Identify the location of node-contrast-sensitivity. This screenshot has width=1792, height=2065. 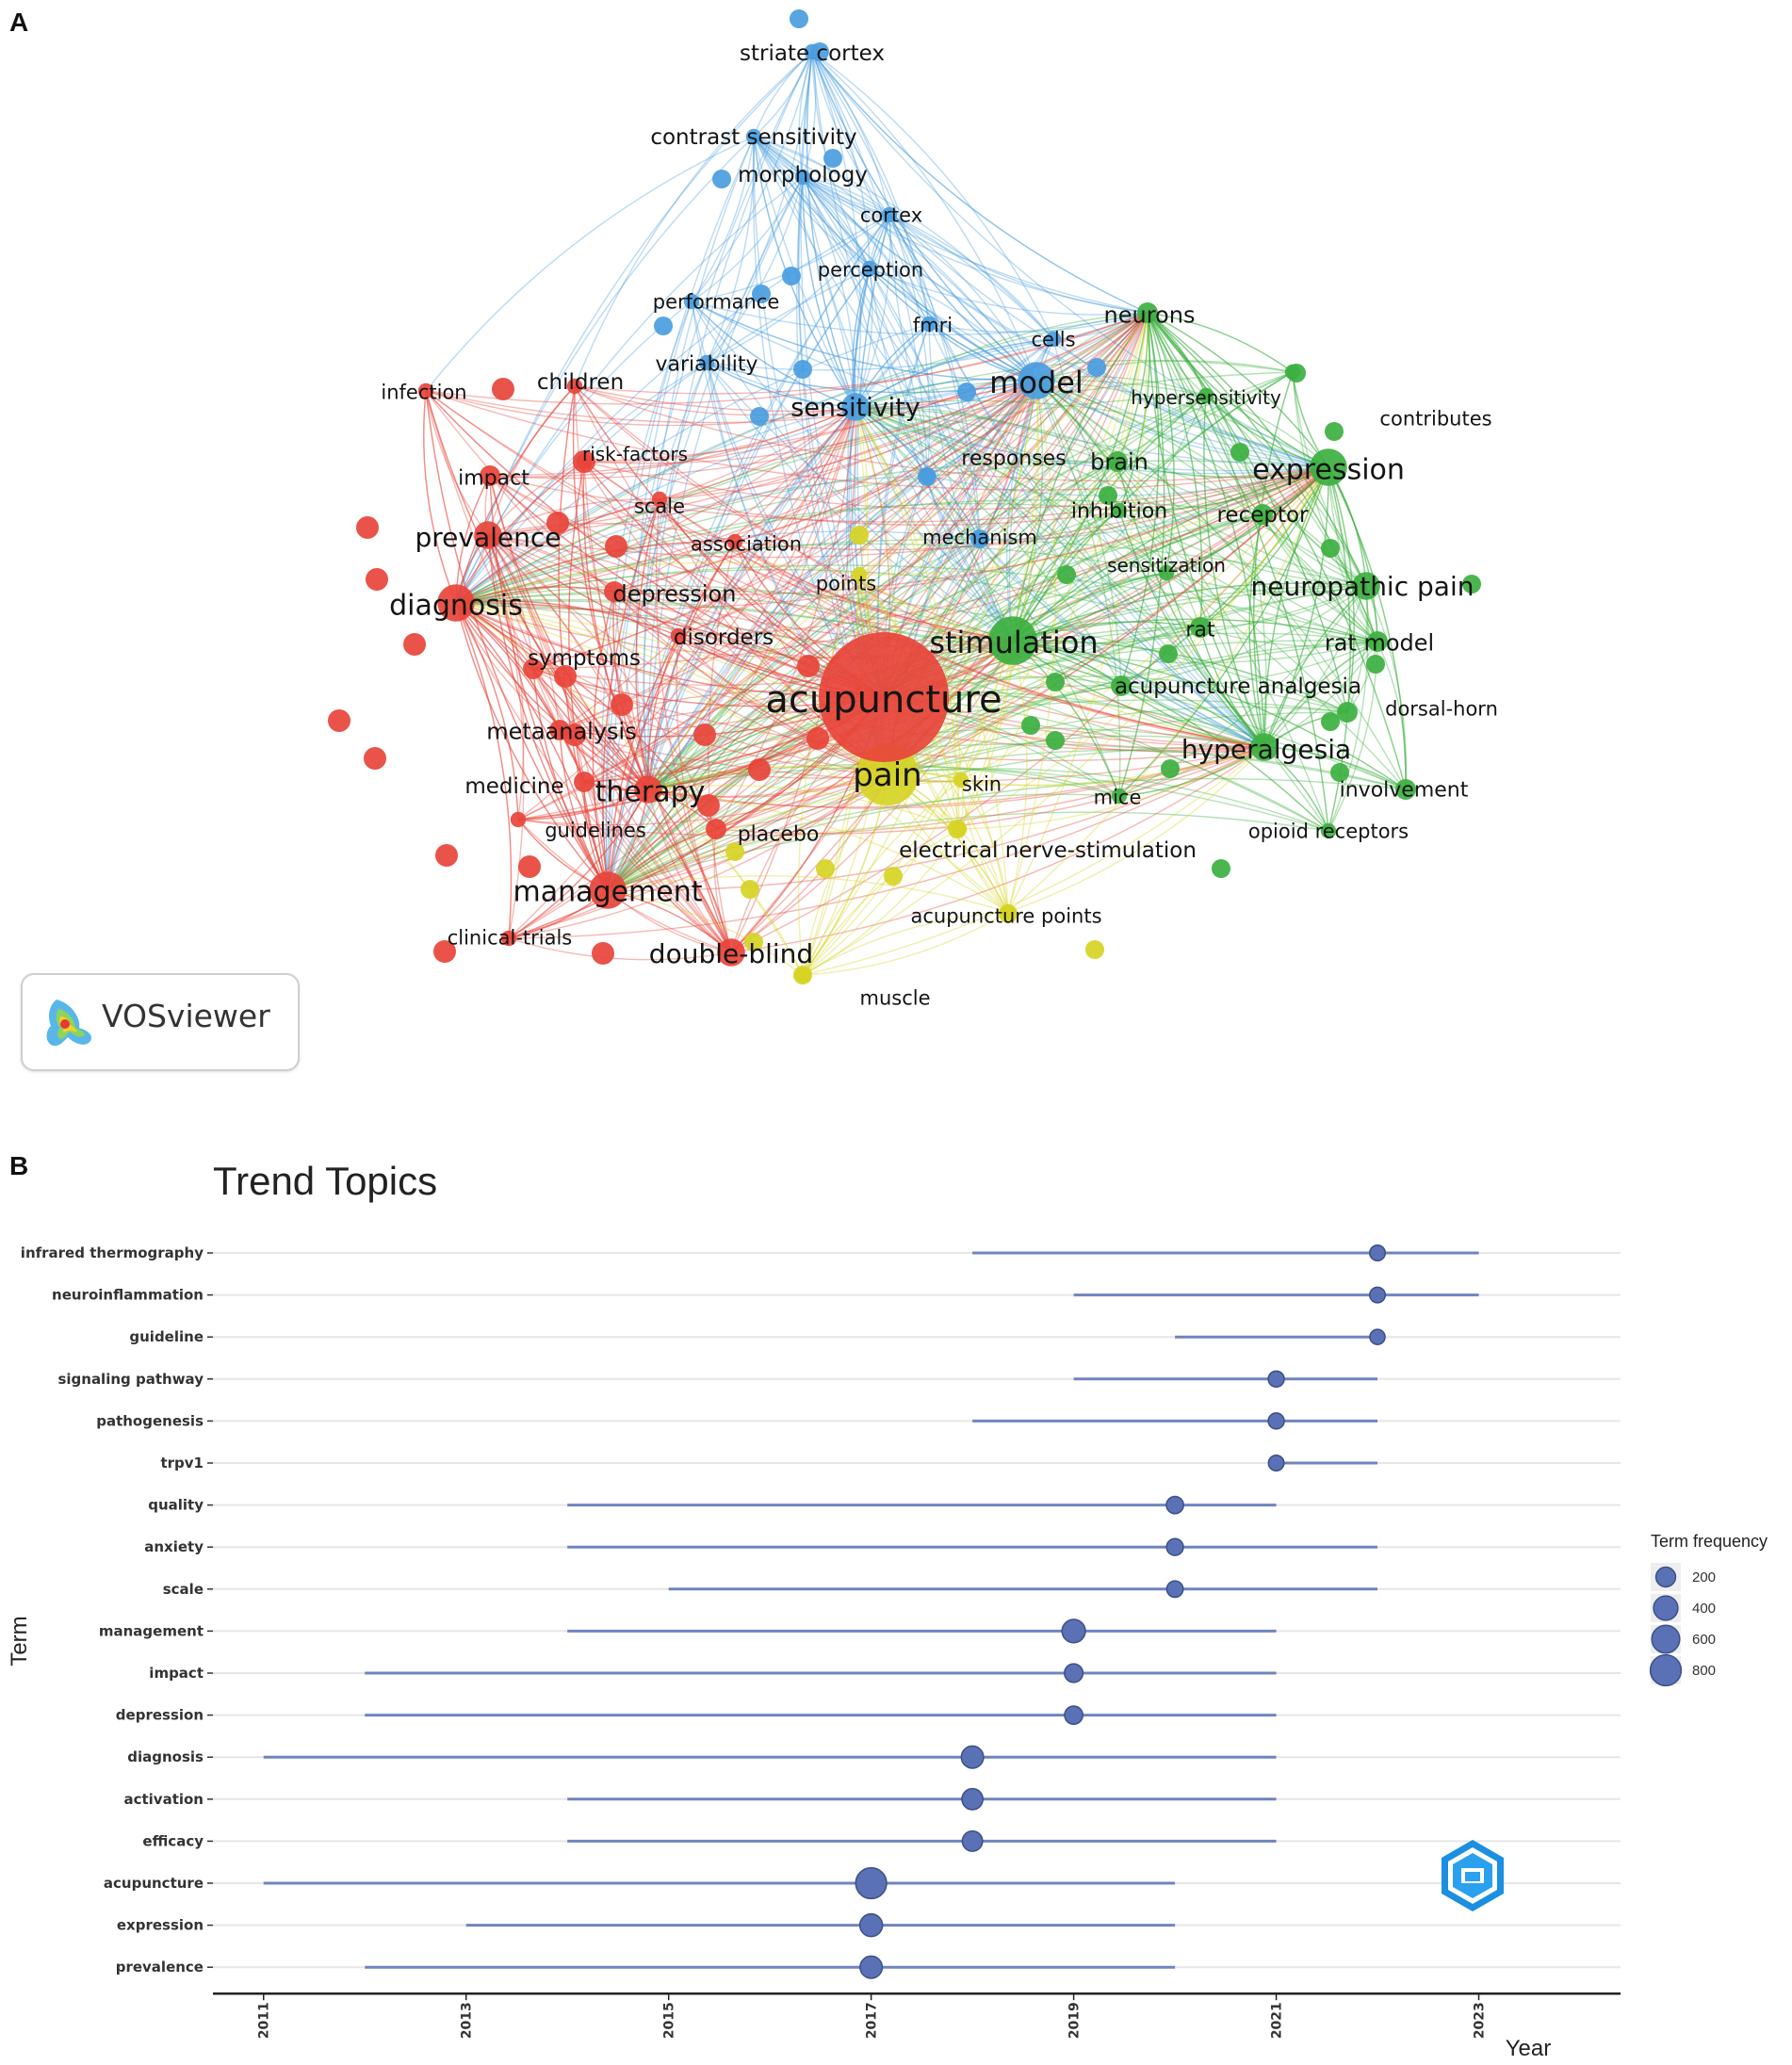
(753, 136).